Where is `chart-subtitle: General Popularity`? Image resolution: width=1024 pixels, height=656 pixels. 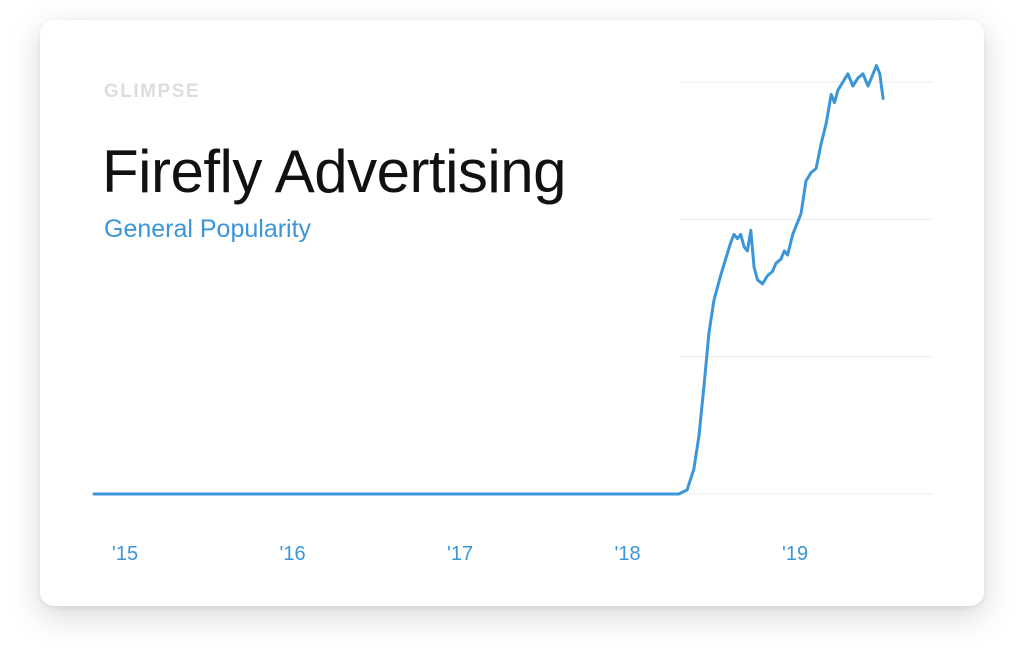
chart-subtitle: General Popularity is located at coordinates (208, 229).